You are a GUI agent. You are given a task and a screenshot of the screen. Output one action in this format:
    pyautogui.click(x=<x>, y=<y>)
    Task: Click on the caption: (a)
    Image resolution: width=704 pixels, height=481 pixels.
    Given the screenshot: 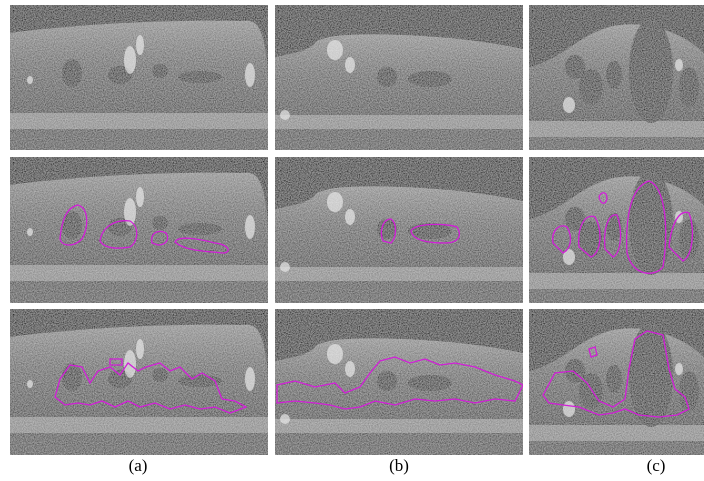 What is the action you would take?
    pyautogui.click(x=138, y=465)
    